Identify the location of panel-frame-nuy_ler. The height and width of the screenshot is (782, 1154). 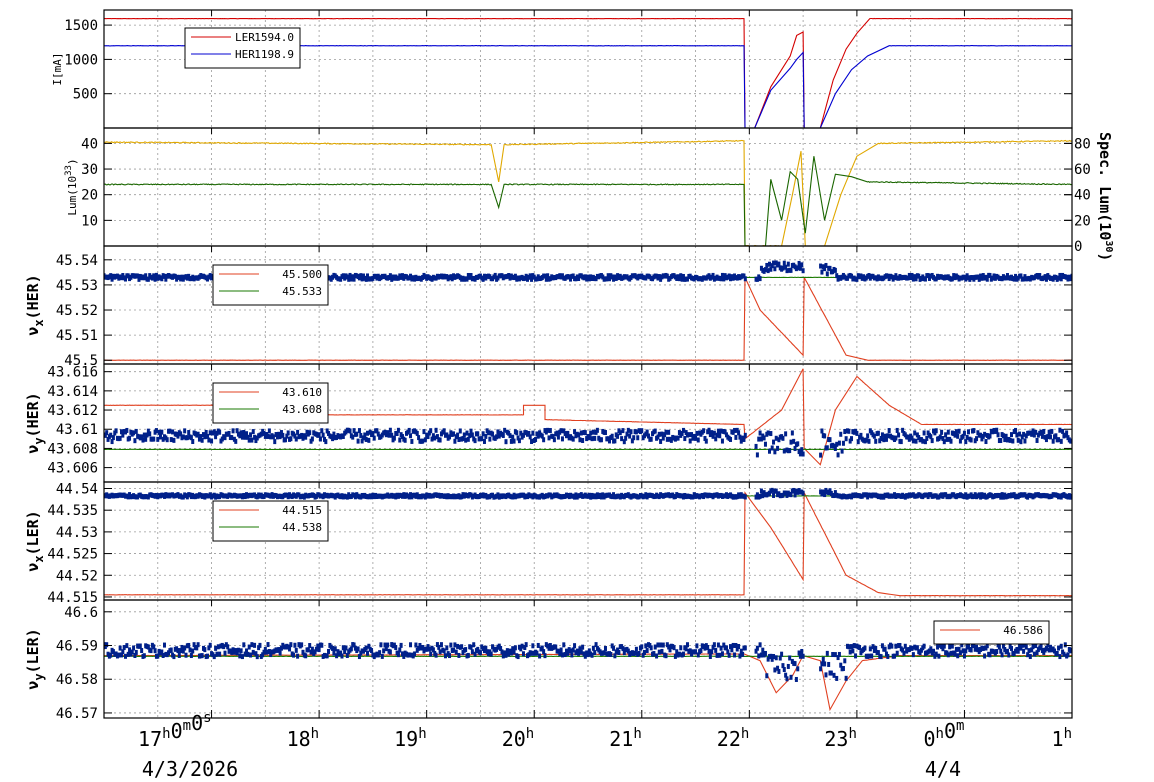
(588, 659).